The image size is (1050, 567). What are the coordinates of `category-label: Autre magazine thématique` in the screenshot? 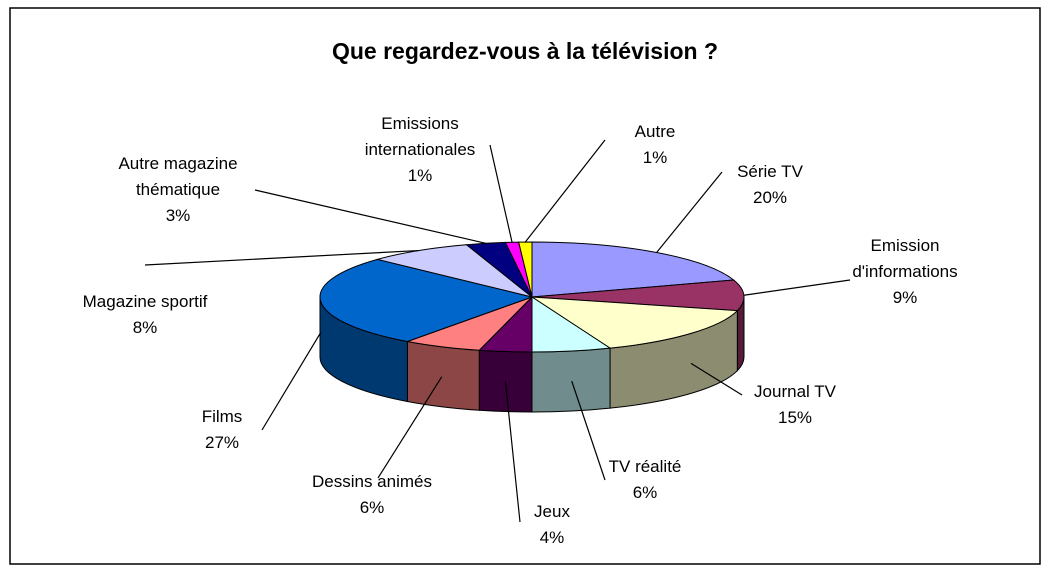 It's located at (178, 176).